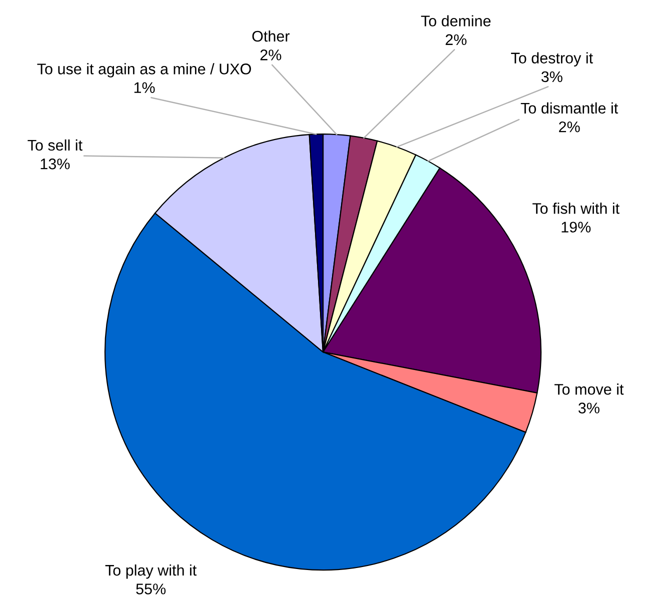 The height and width of the screenshot is (608, 660). Describe the element at coordinates (456, 20) in the screenshot. I see `slice-label: To demine` at that location.